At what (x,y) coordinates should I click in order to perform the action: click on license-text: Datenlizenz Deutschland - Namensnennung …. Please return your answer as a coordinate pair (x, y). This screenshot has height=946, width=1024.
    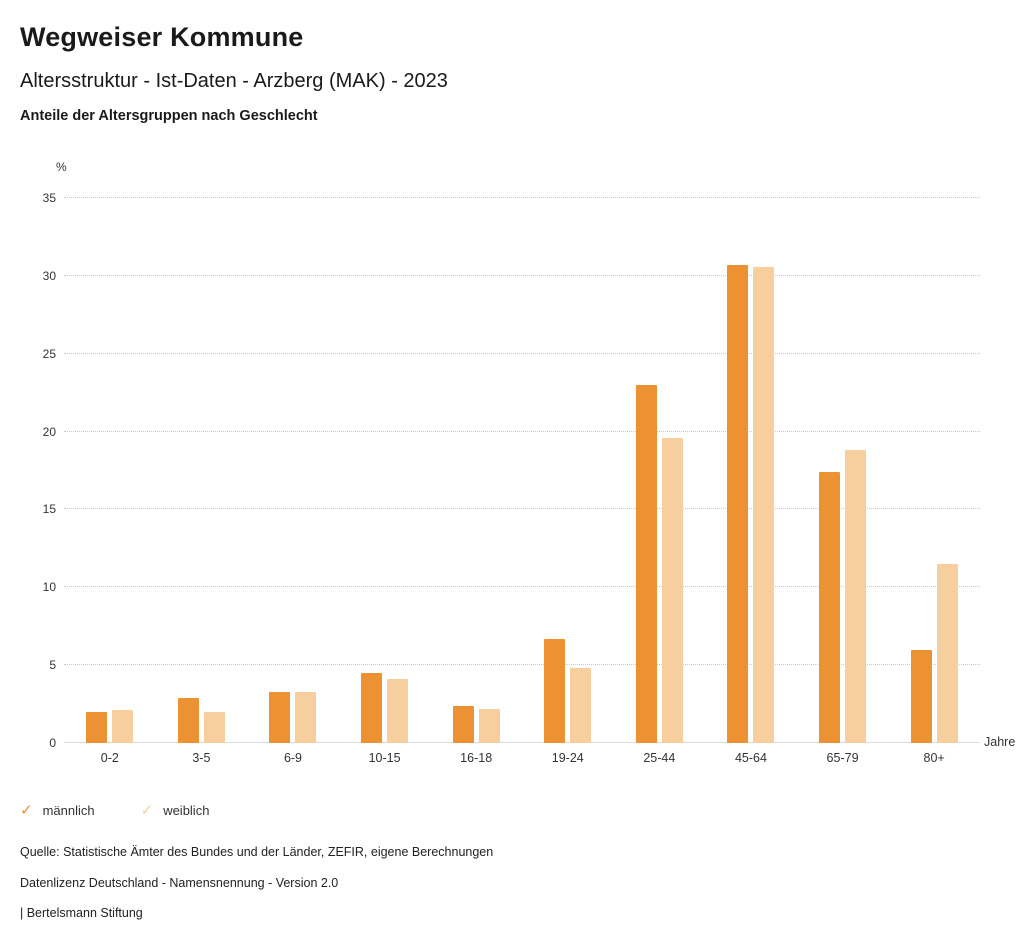
    Looking at the image, I should click on (179, 882).